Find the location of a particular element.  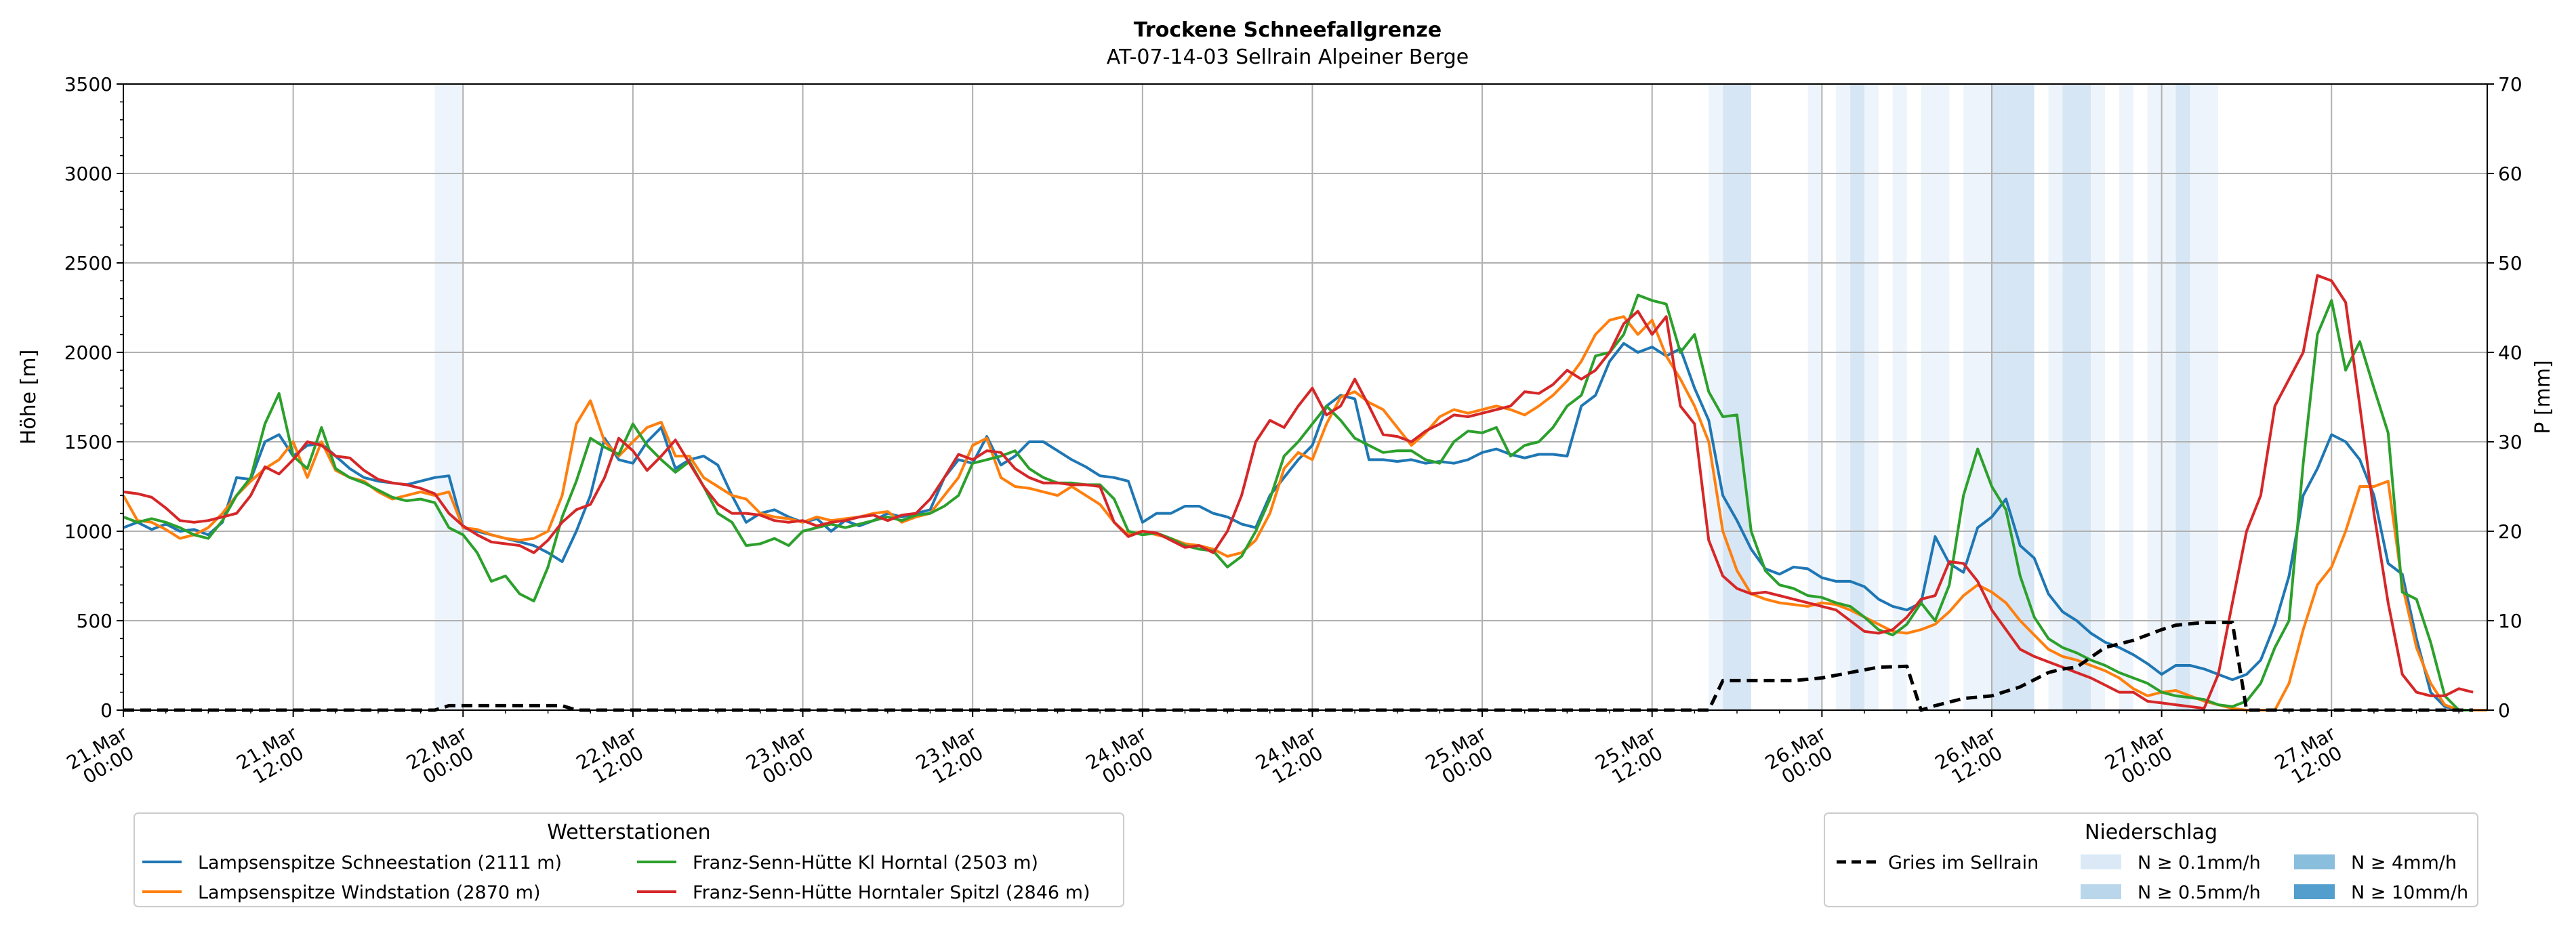

legend-precip-frame is located at coordinates (2151, 859).